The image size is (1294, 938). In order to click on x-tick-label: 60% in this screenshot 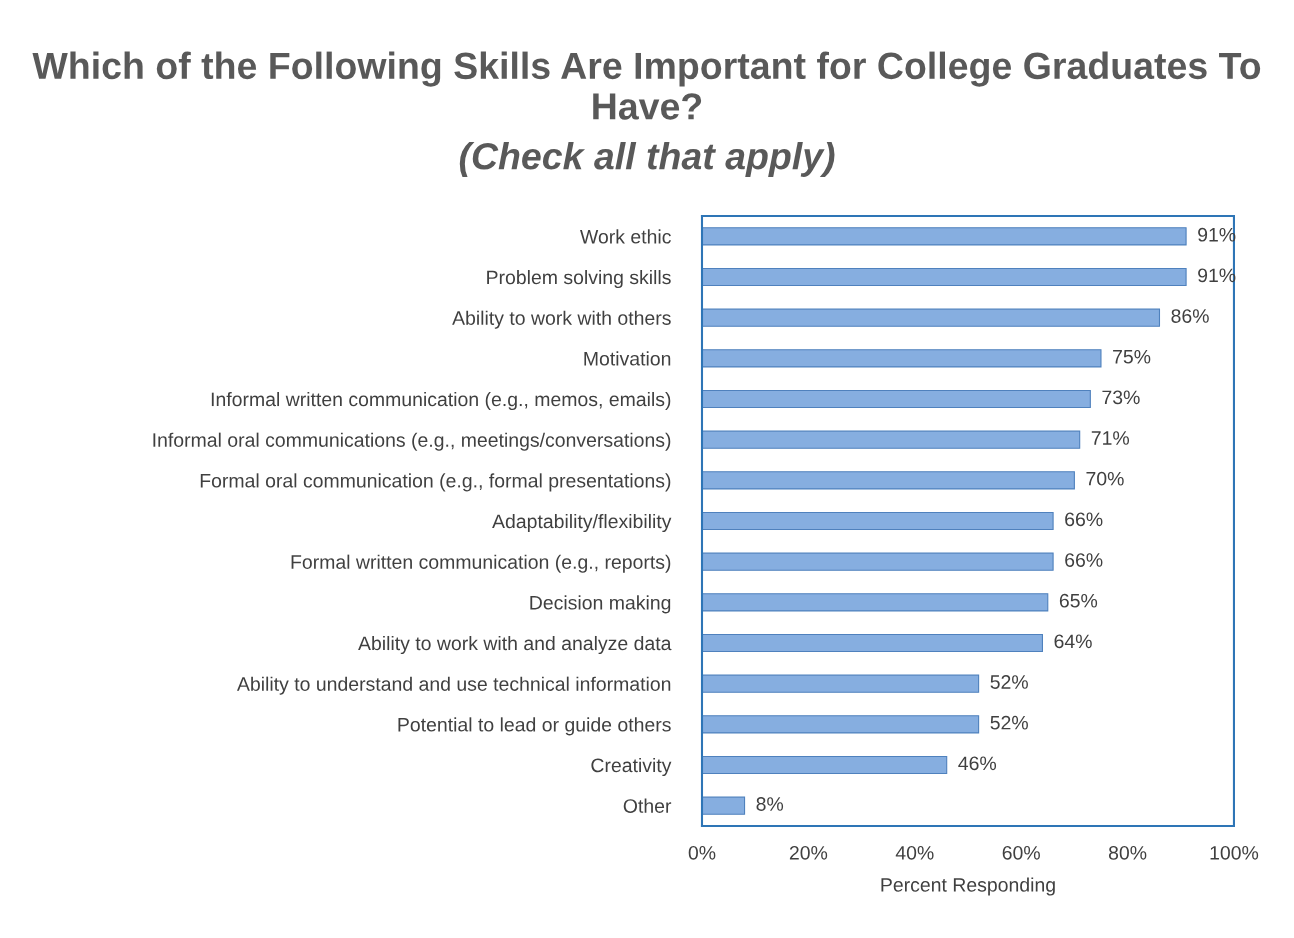, I will do `click(1021, 852)`.